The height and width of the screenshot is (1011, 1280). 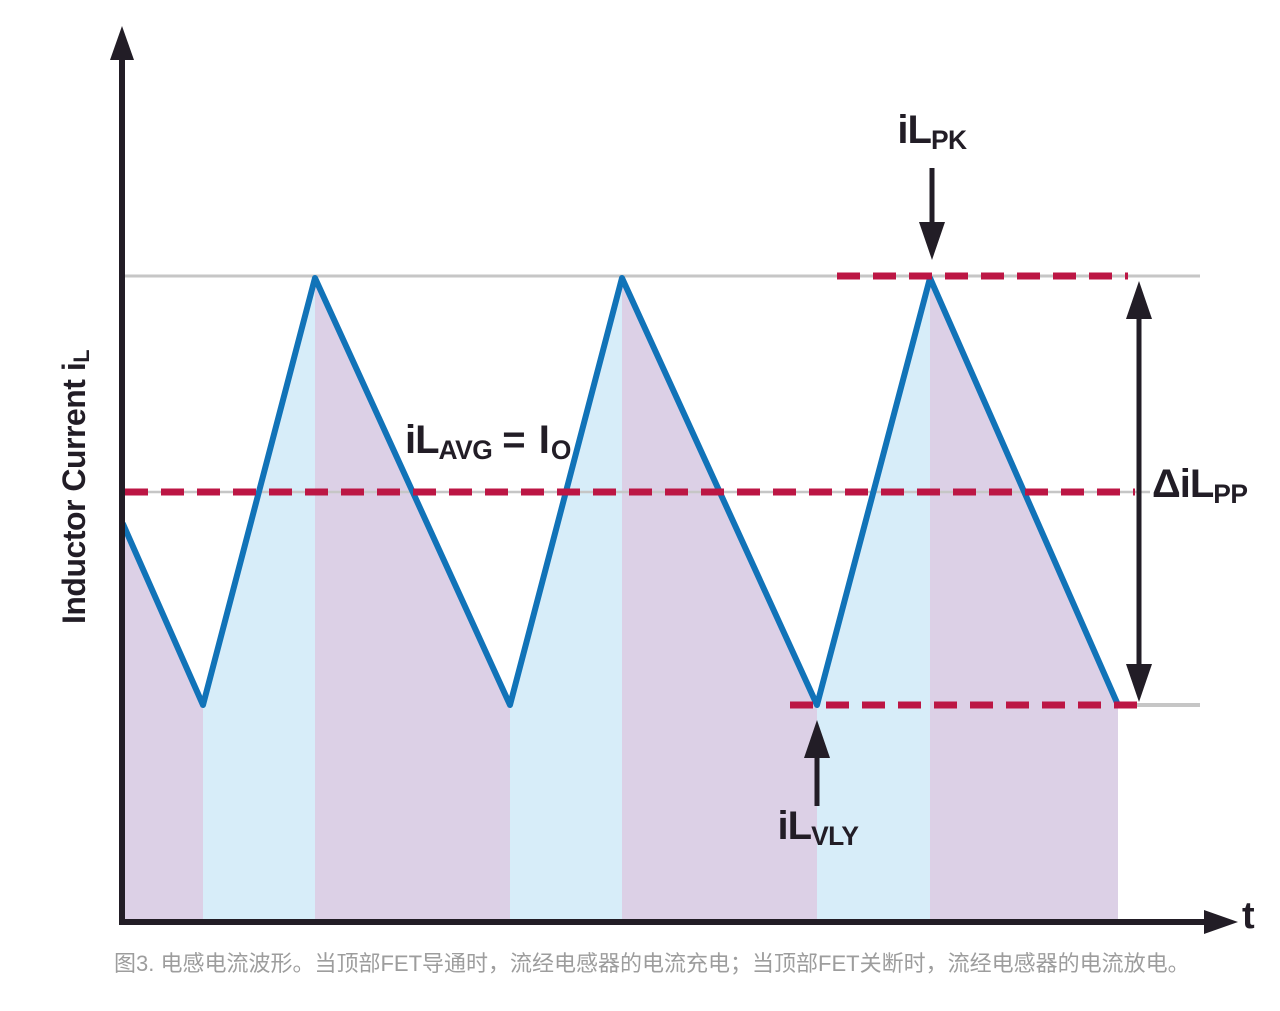 I want to click on avg-label-output-subscript: O, so click(x=561, y=449).